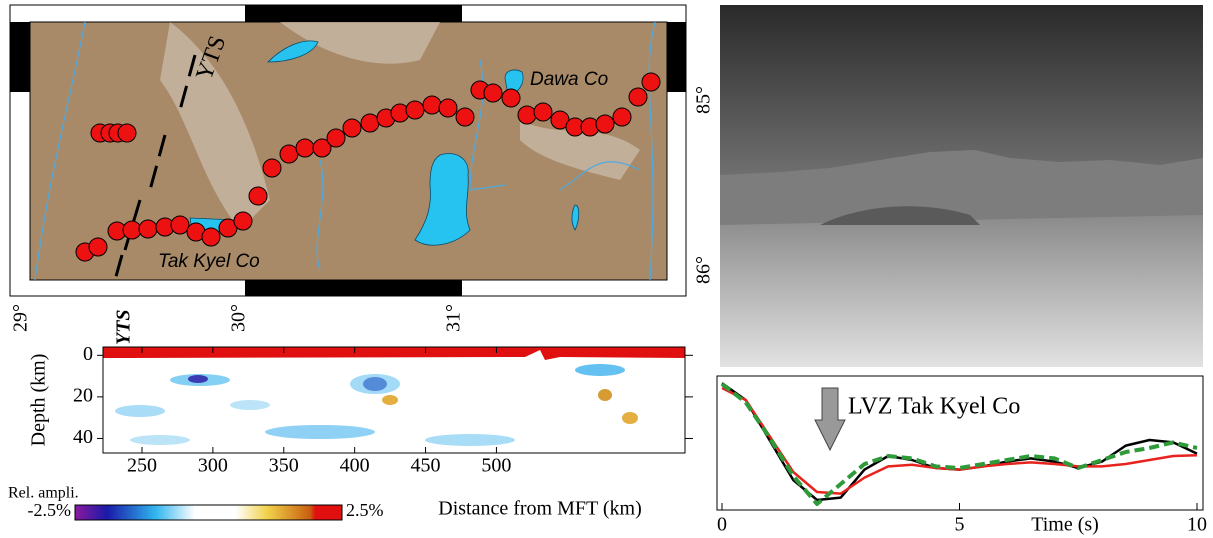  Describe the element at coordinates (213, 466) in the screenshot. I see `x-tick-label: 300` at that location.